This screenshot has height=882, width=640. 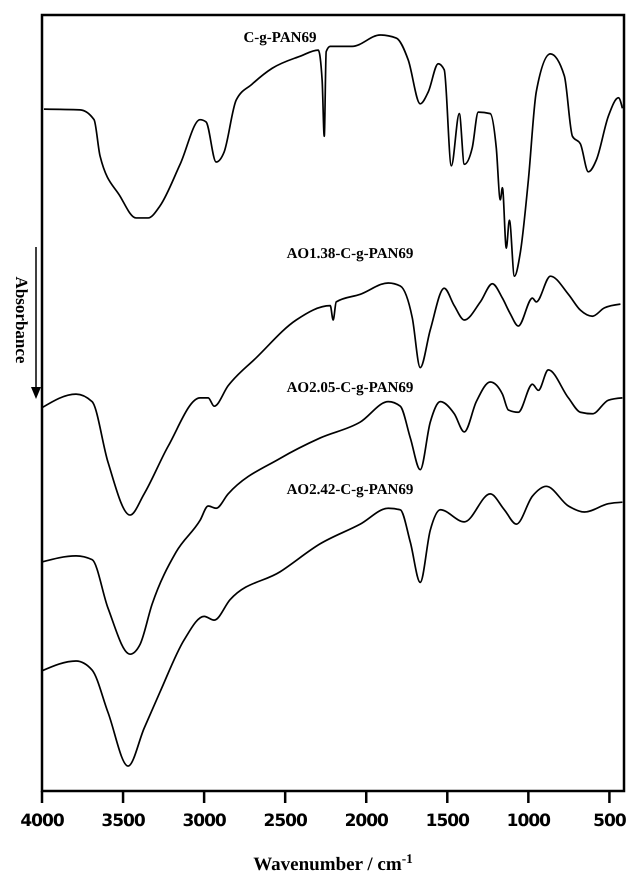 I want to click on x-tick-label: 2500, so click(x=286, y=821).